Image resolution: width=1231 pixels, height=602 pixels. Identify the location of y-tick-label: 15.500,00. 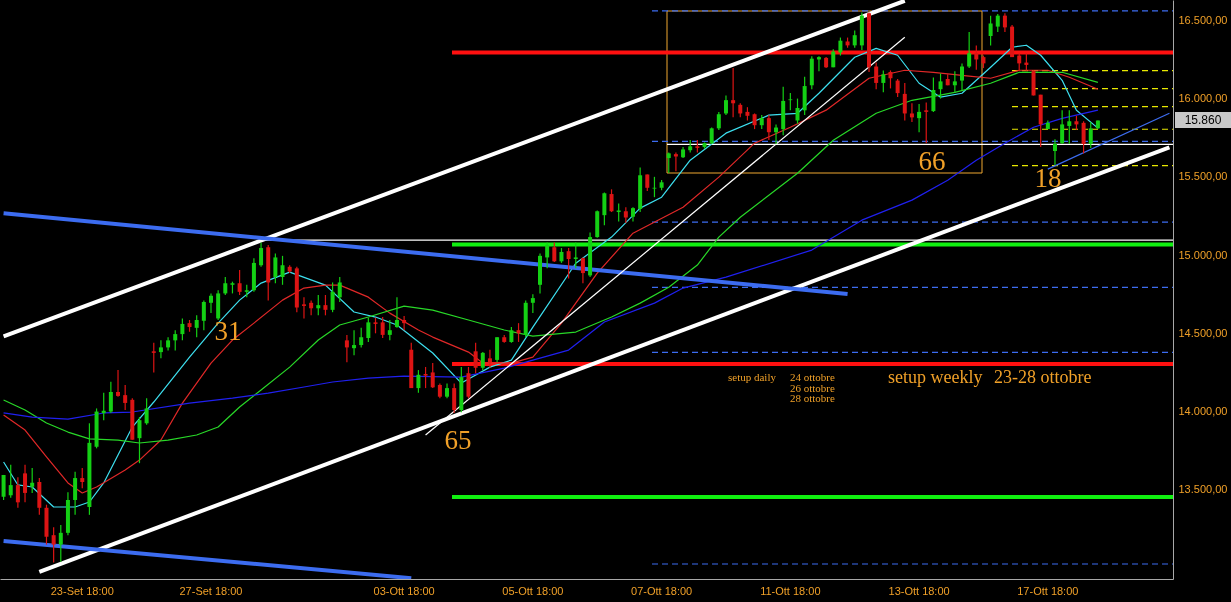
(1203, 176).